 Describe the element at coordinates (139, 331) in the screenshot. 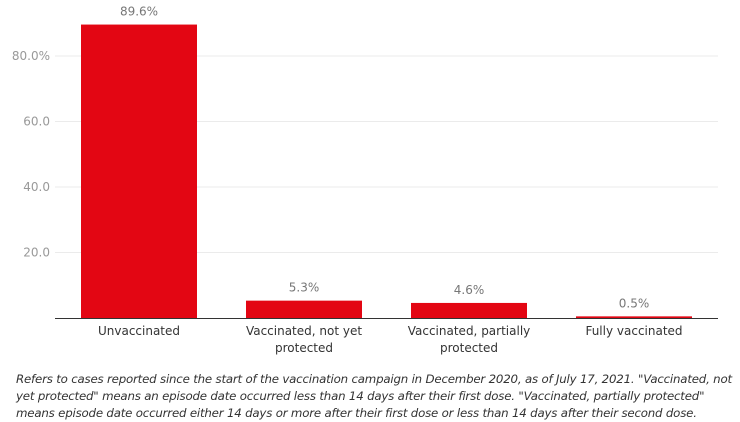

I see `x-category-label: Unvaccinated` at that location.